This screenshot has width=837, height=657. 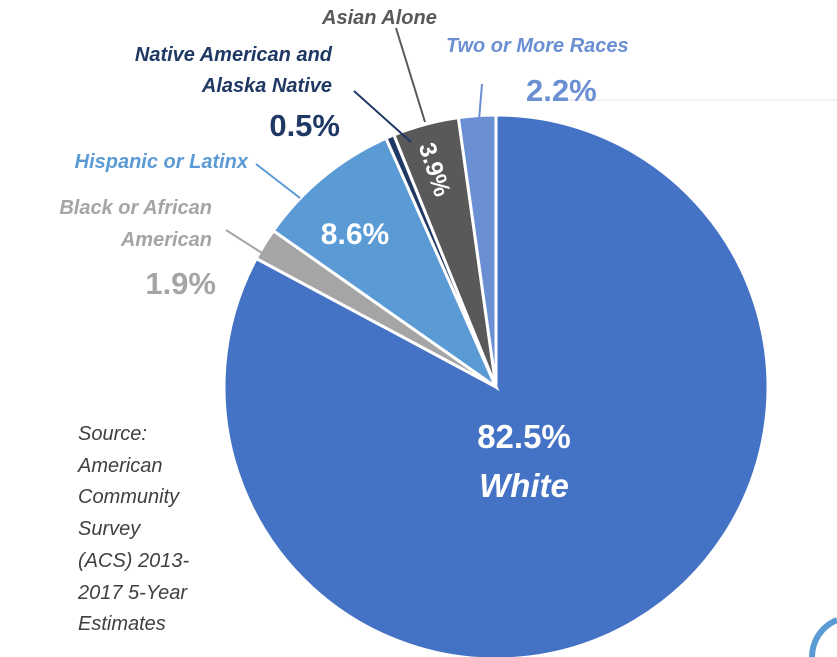 What do you see at coordinates (166, 240) in the screenshot?
I see `label-black-name-2: American` at bounding box center [166, 240].